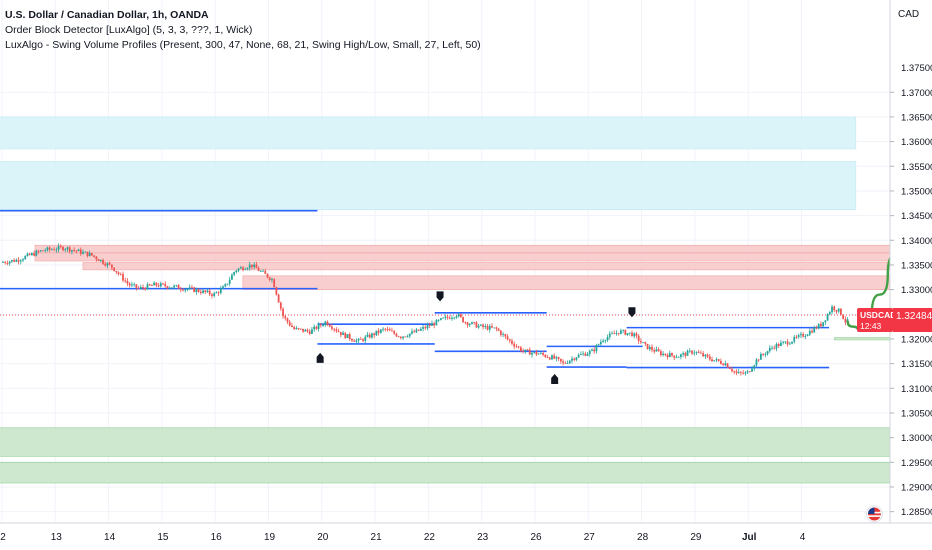 The height and width of the screenshot is (550, 932). I want to click on y-tick-label: 1.29500, so click(916, 463).